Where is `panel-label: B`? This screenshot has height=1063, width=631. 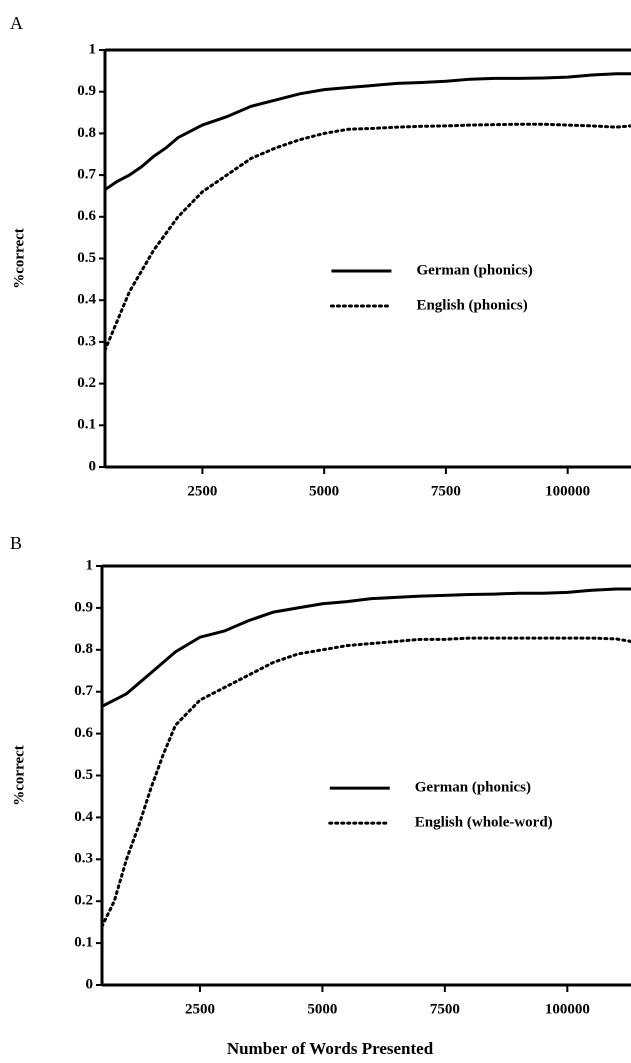 panel-label: B is located at coordinates (16, 543).